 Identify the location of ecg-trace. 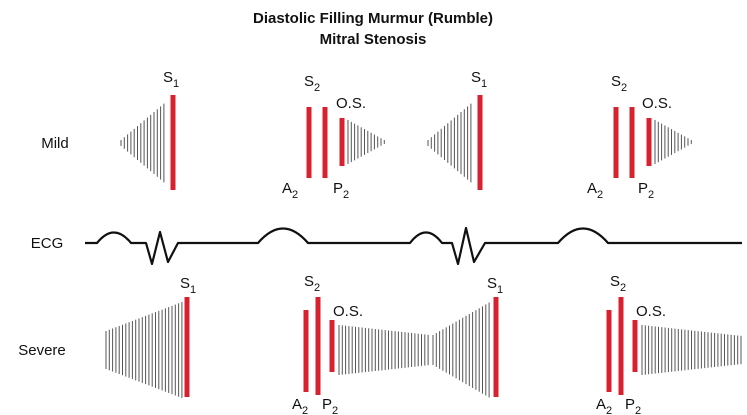
(413, 246).